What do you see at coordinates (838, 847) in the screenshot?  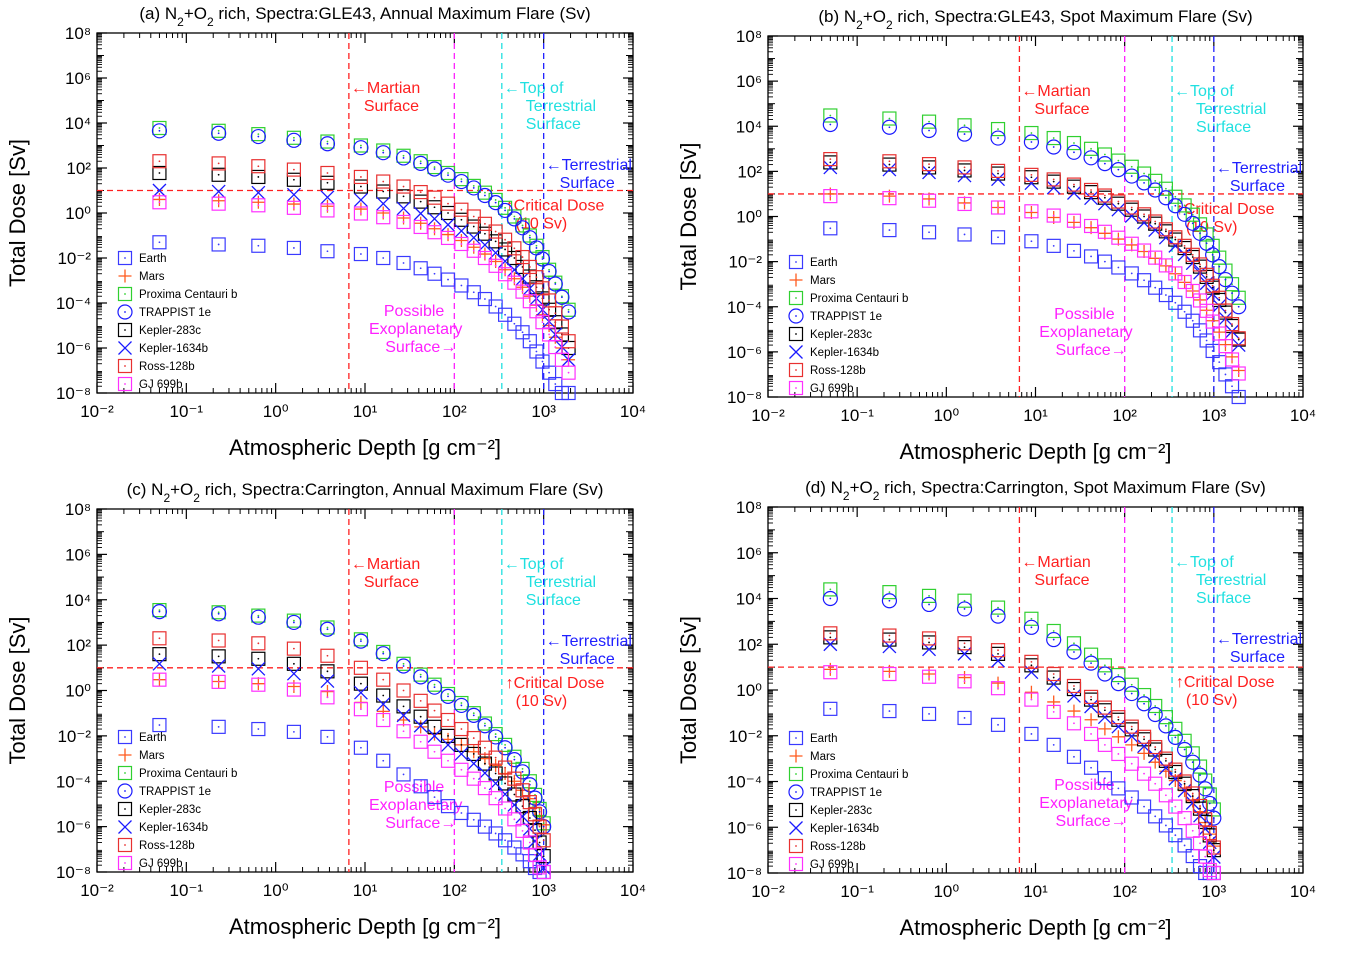 I see `legend-label: Ross-128b` at bounding box center [838, 847].